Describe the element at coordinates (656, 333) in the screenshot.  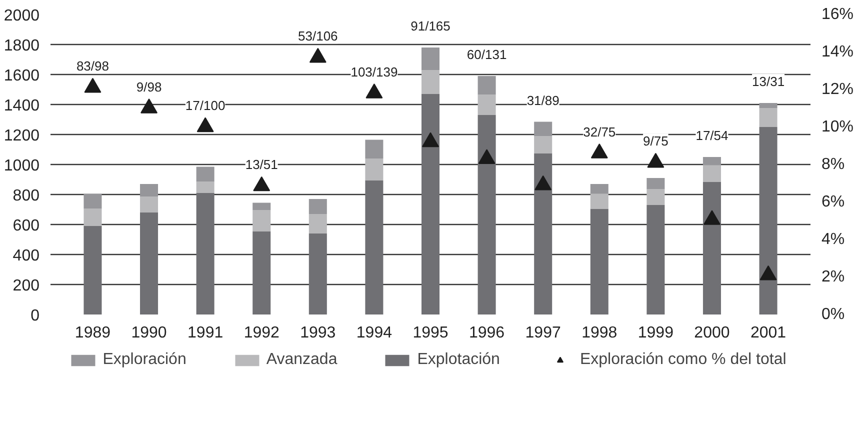
I see `x-tick-label: 1999` at that location.